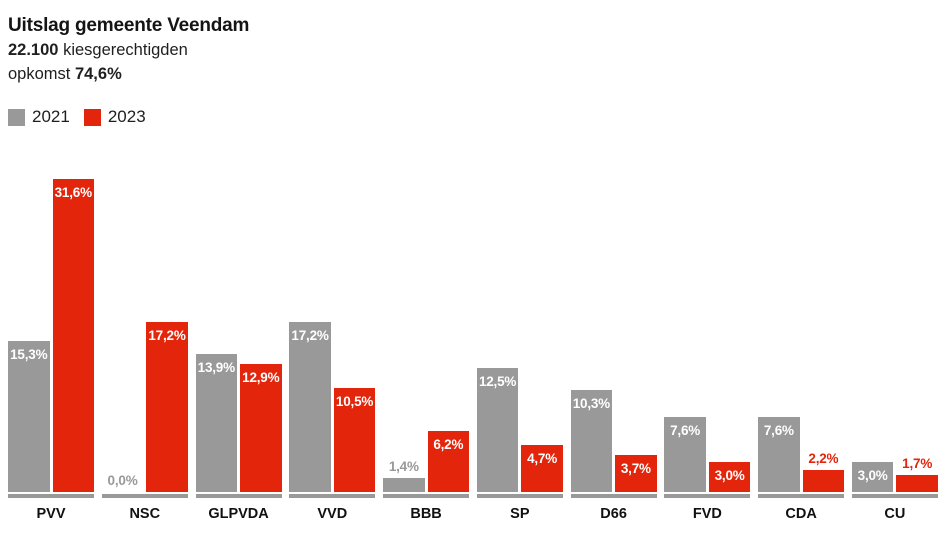 The width and height of the screenshot is (946, 549). What do you see at coordinates (426, 514) in the screenshot?
I see `category-label-bbb: BBB` at bounding box center [426, 514].